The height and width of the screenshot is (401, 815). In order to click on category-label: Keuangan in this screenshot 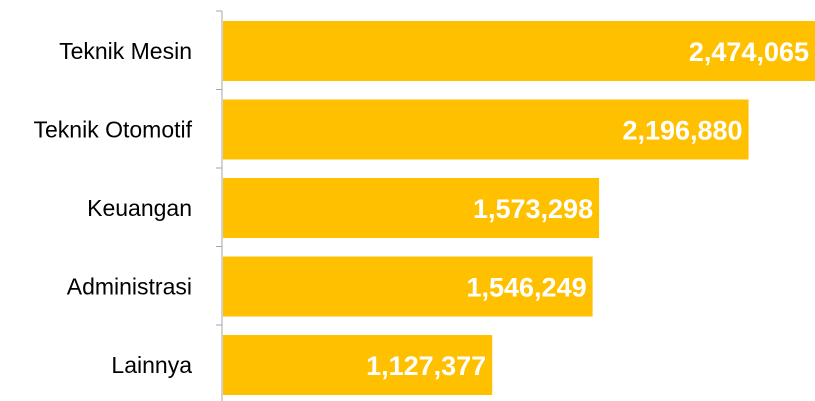, I will do `click(139, 208)`.